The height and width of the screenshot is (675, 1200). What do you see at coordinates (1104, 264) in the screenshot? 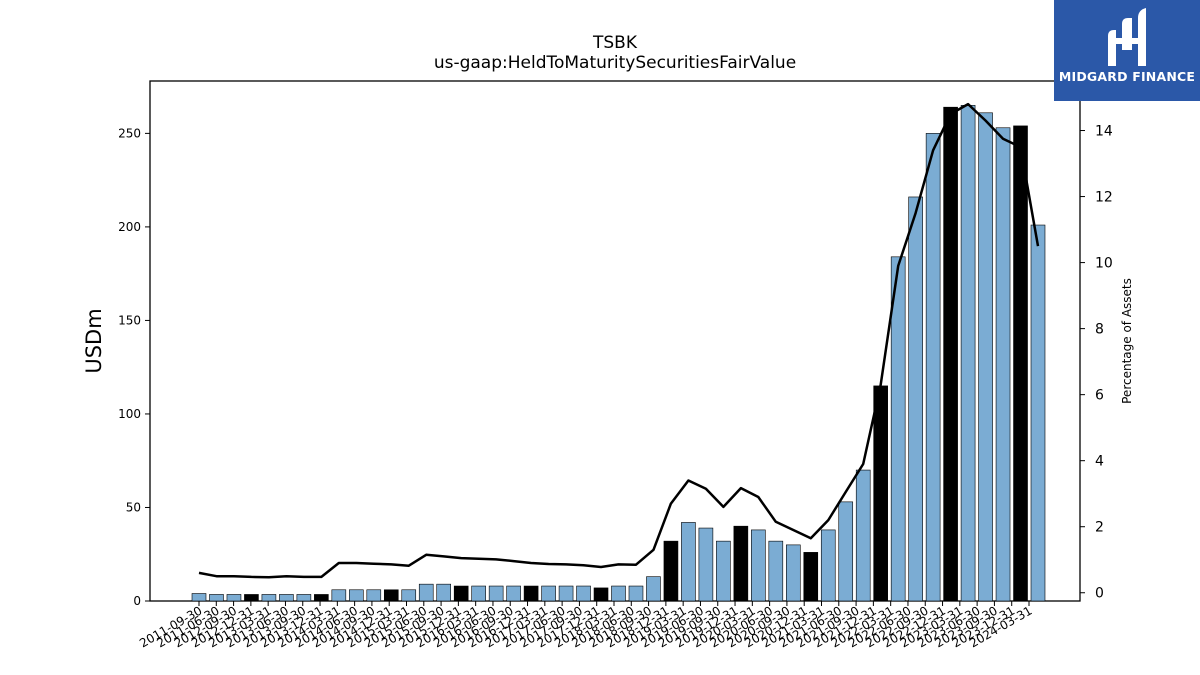
I see `y2-tick-label: 10` at bounding box center [1104, 264].